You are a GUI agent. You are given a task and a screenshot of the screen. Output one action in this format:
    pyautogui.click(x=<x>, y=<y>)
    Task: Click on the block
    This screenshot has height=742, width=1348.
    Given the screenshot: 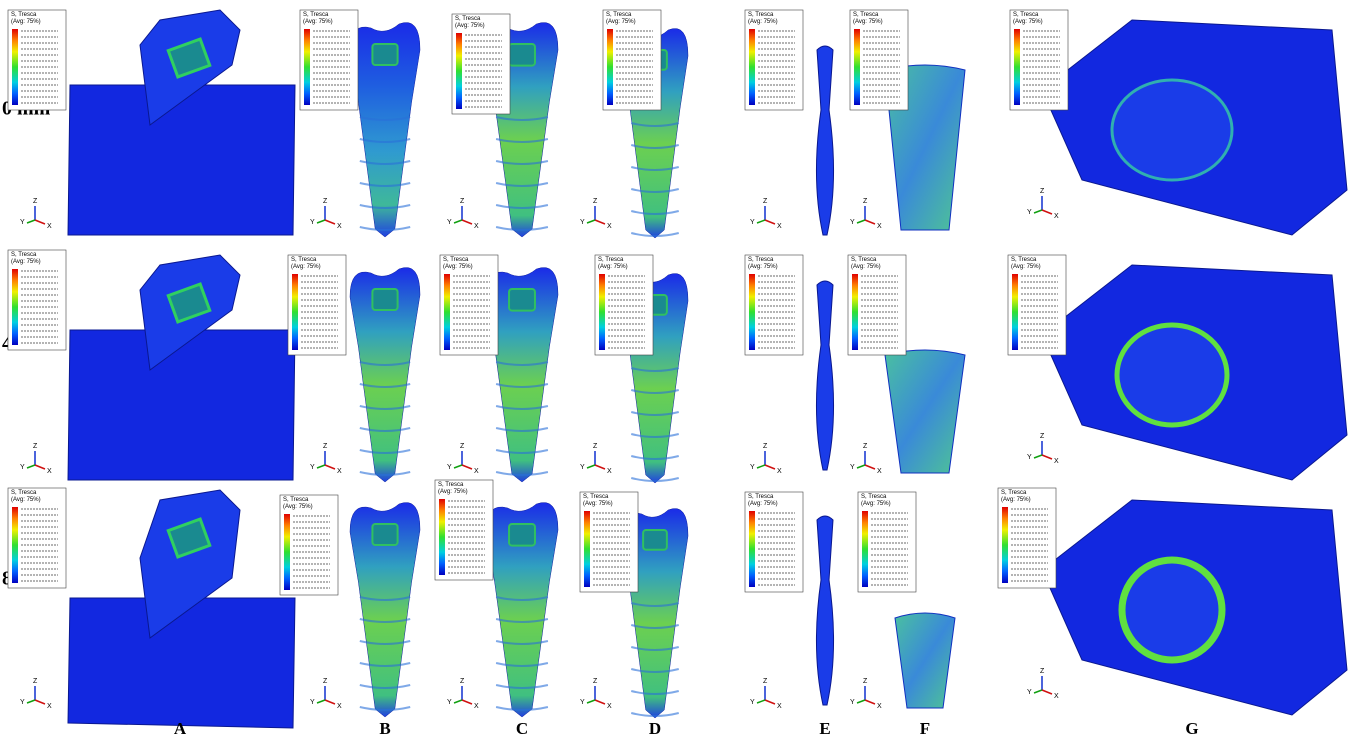 What is the action you would take?
    pyautogui.click(x=181, y=663)
    